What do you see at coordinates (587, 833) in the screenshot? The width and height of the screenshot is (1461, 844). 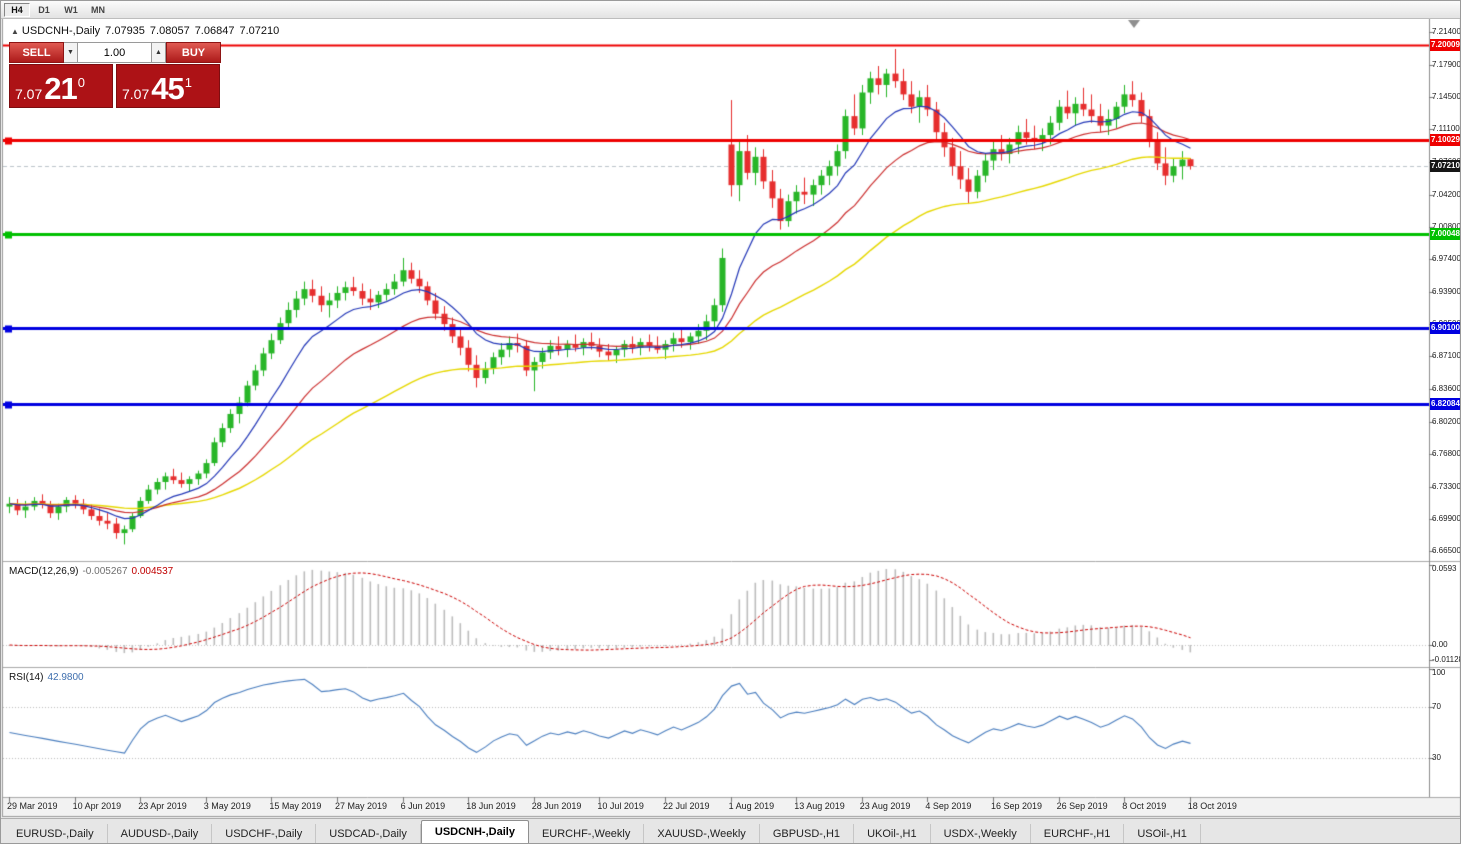 I see `chart-tab-eurchf-weekly: EURCHF-,Weekly` at bounding box center [587, 833].